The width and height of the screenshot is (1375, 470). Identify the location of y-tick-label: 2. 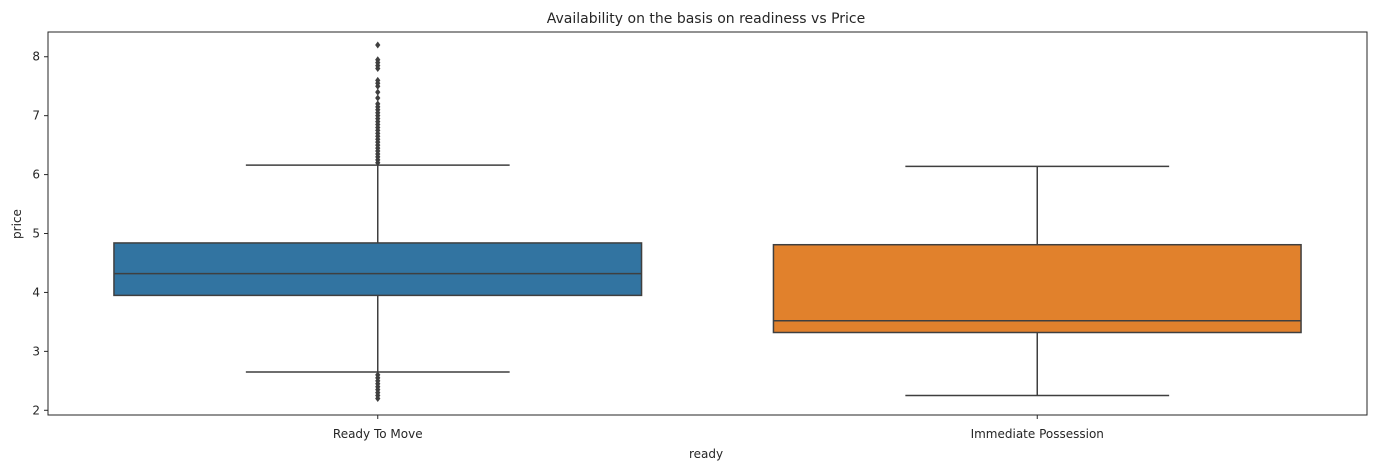
(36, 410).